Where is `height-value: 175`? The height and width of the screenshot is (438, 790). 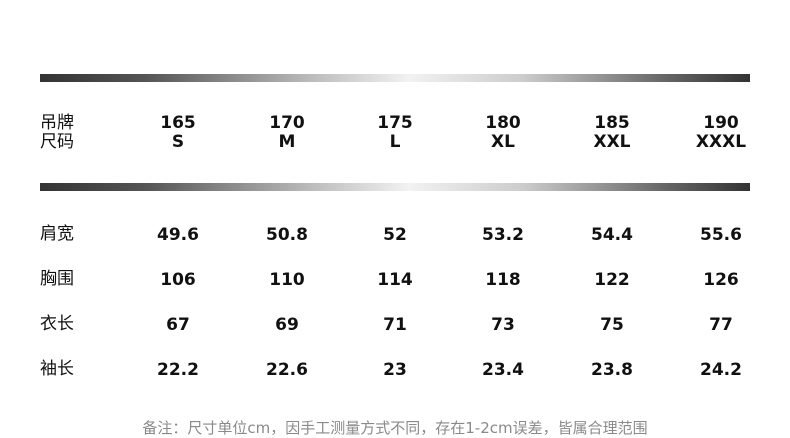
height-value: 175 is located at coordinates (395, 123).